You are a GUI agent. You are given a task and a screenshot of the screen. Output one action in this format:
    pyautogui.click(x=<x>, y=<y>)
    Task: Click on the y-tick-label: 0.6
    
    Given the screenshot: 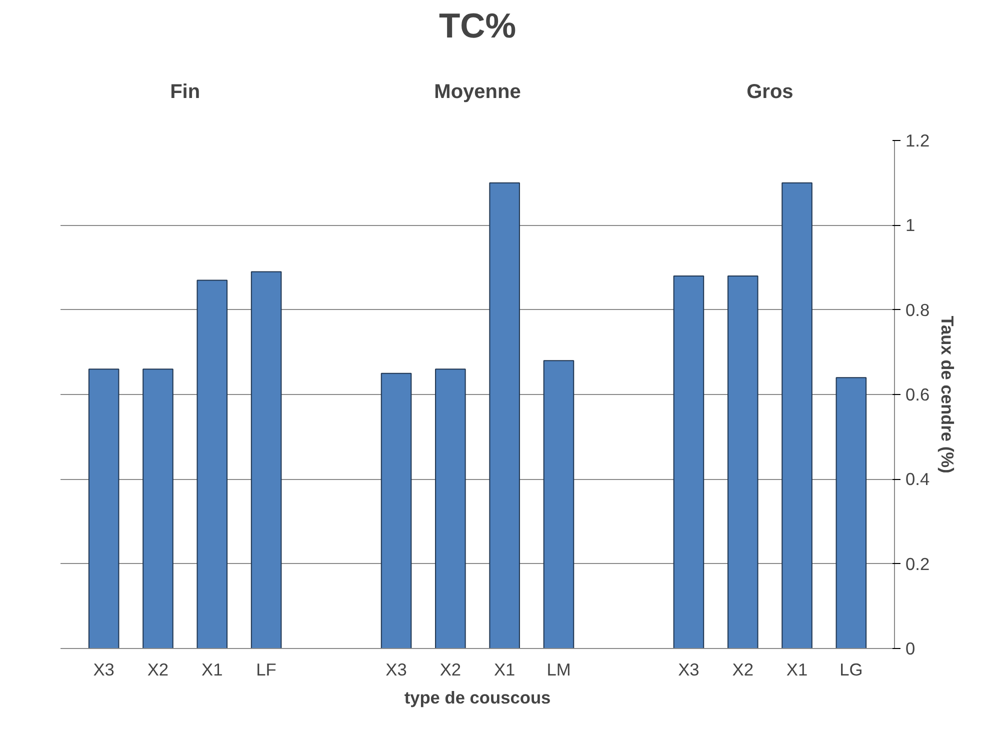 What is the action you would take?
    pyautogui.click(x=918, y=394)
    